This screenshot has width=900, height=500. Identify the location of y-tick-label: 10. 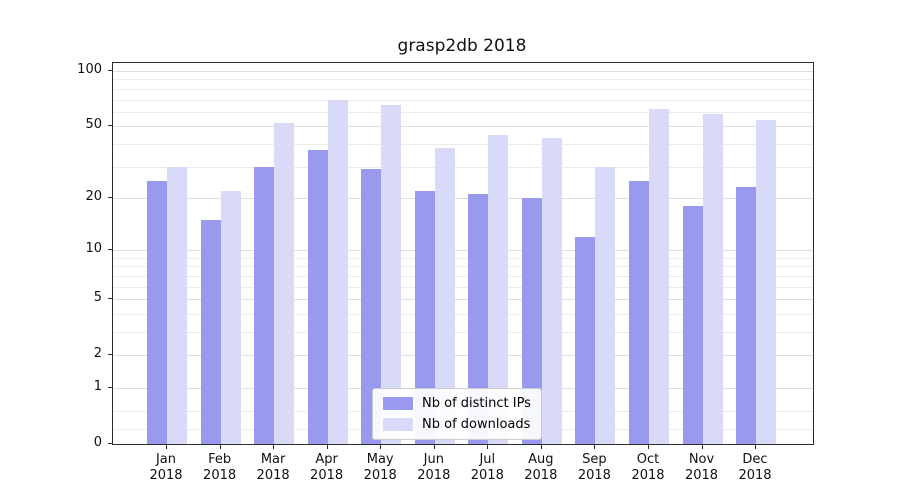
(93, 249).